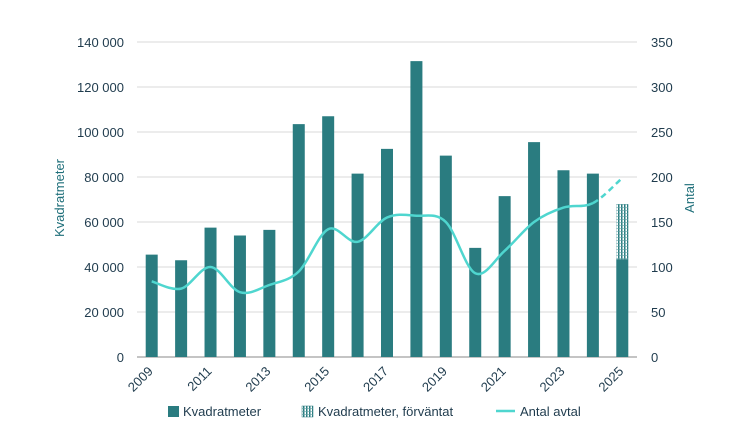 The height and width of the screenshot is (429, 747). I want to click on right-axis-title: Antal, so click(689, 198).